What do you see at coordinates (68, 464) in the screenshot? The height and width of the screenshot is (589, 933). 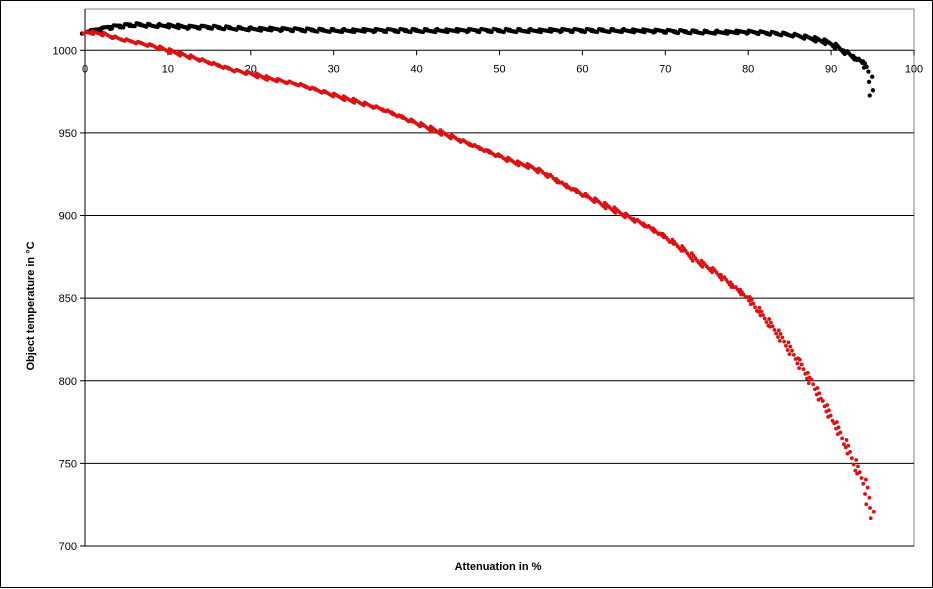 I see `y-tick-label-750: 750` at bounding box center [68, 464].